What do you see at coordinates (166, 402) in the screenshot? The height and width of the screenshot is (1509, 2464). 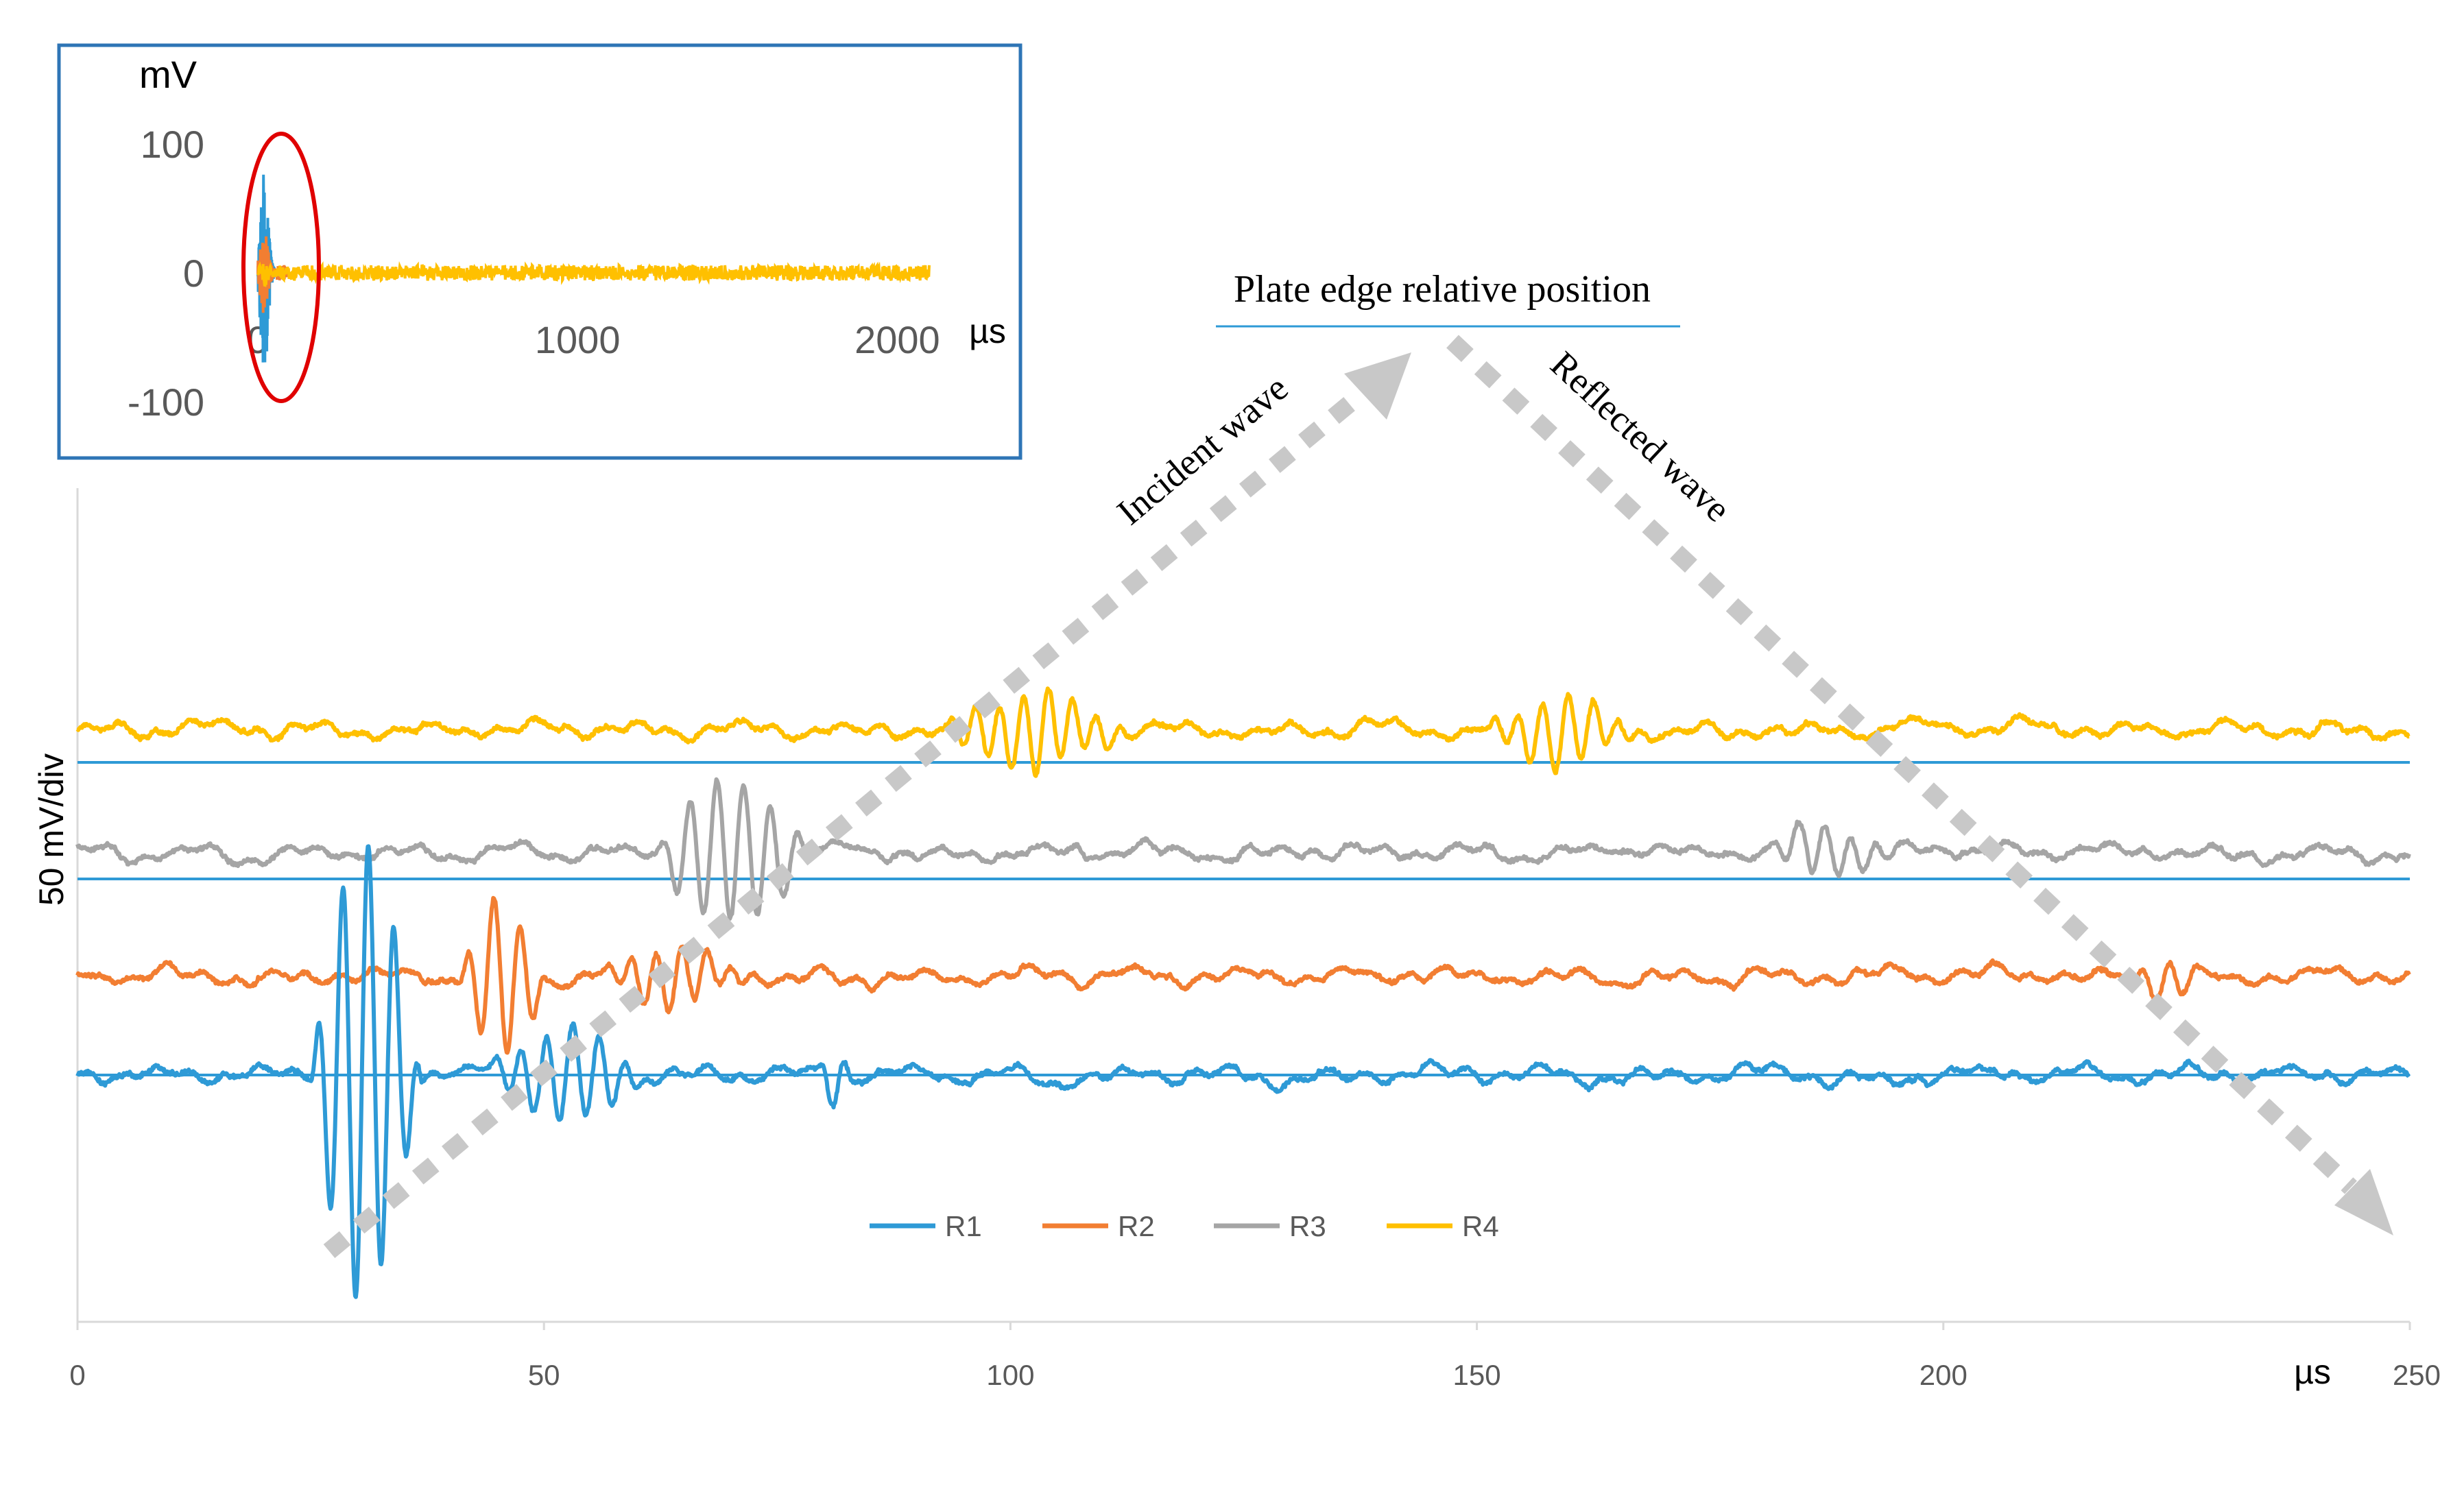 I see `inset-y-tick-label--100: -100` at bounding box center [166, 402].